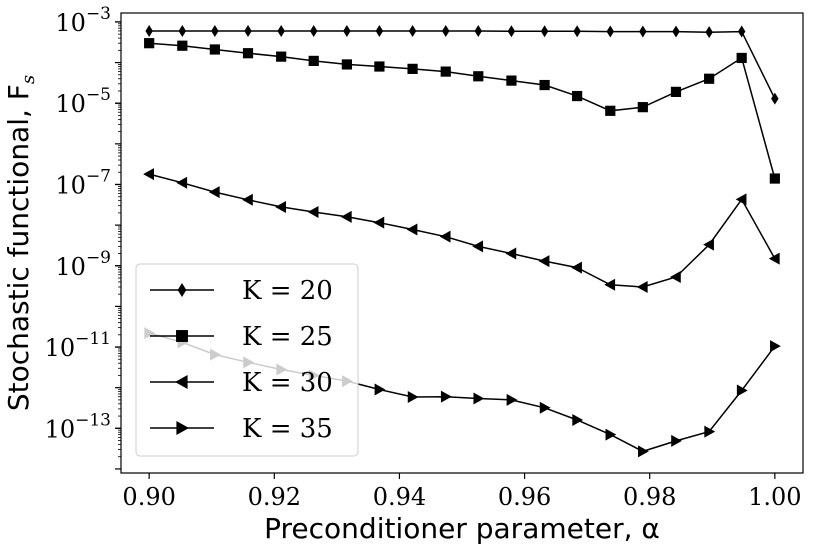 This screenshot has width=830, height=554. I want to click on y-tick-exponent: −7, so click(98, 176).